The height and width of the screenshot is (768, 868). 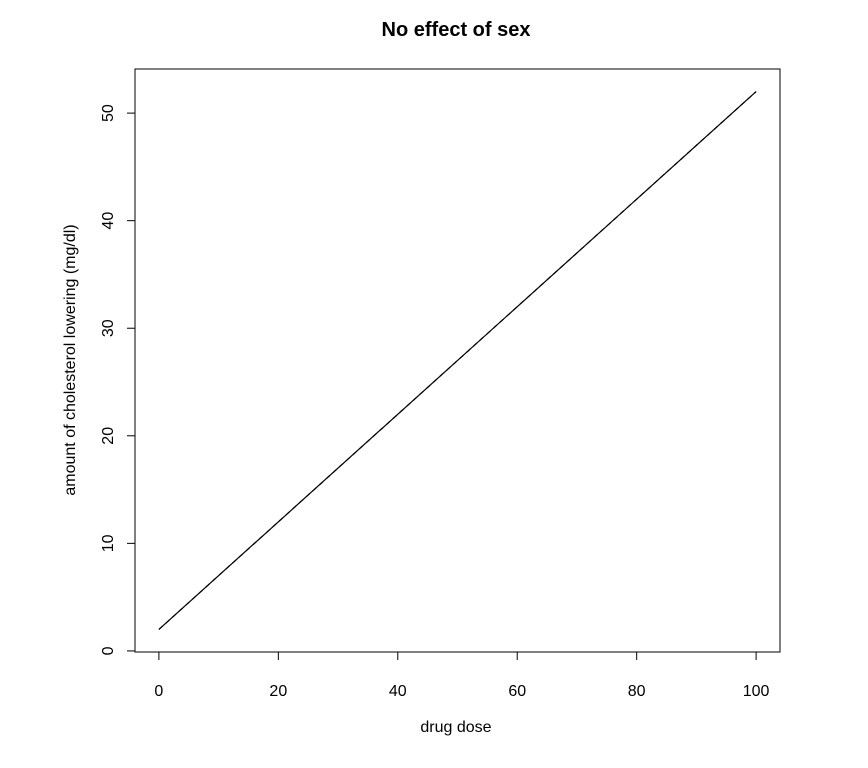 What do you see at coordinates (455, 727) in the screenshot?
I see `x-axis-label: drug dose` at bounding box center [455, 727].